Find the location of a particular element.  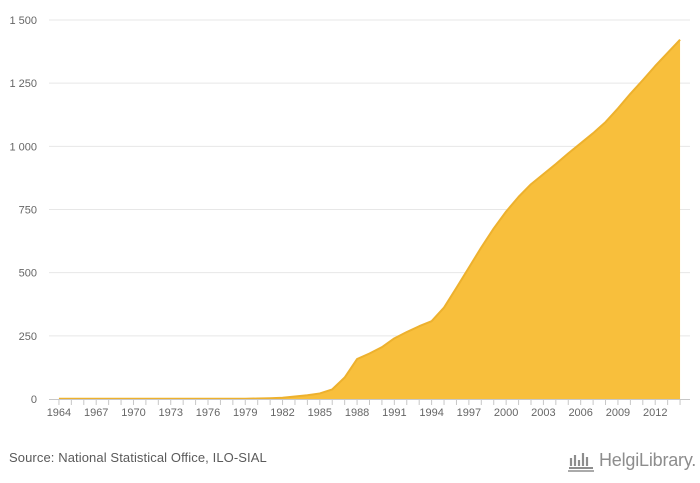

brand-logo: HelgiLibrary. is located at coordinates (631, 460).